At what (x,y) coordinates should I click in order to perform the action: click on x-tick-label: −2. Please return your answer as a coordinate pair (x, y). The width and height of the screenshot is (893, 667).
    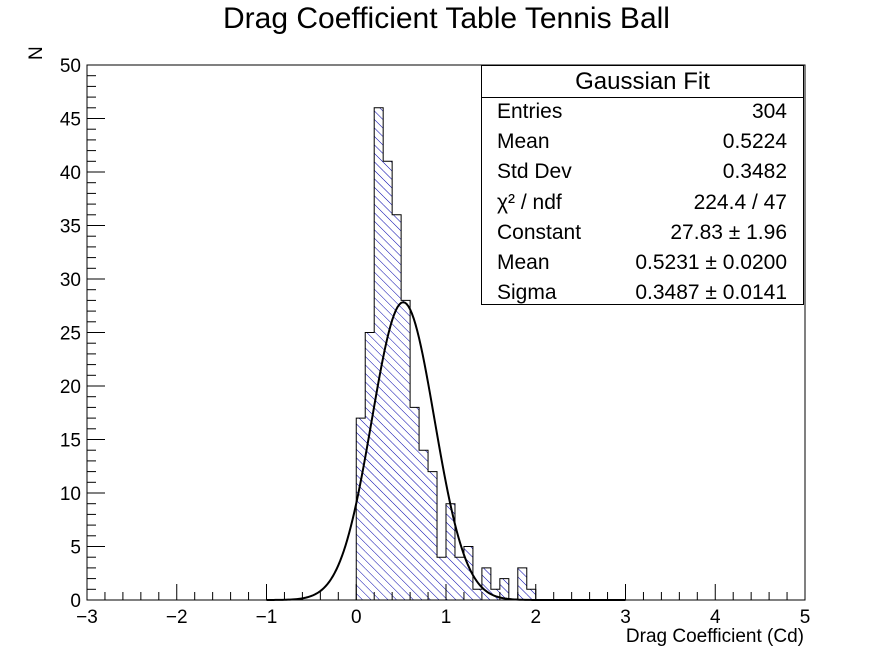
    Looking at the image, I should click on (177, 617).